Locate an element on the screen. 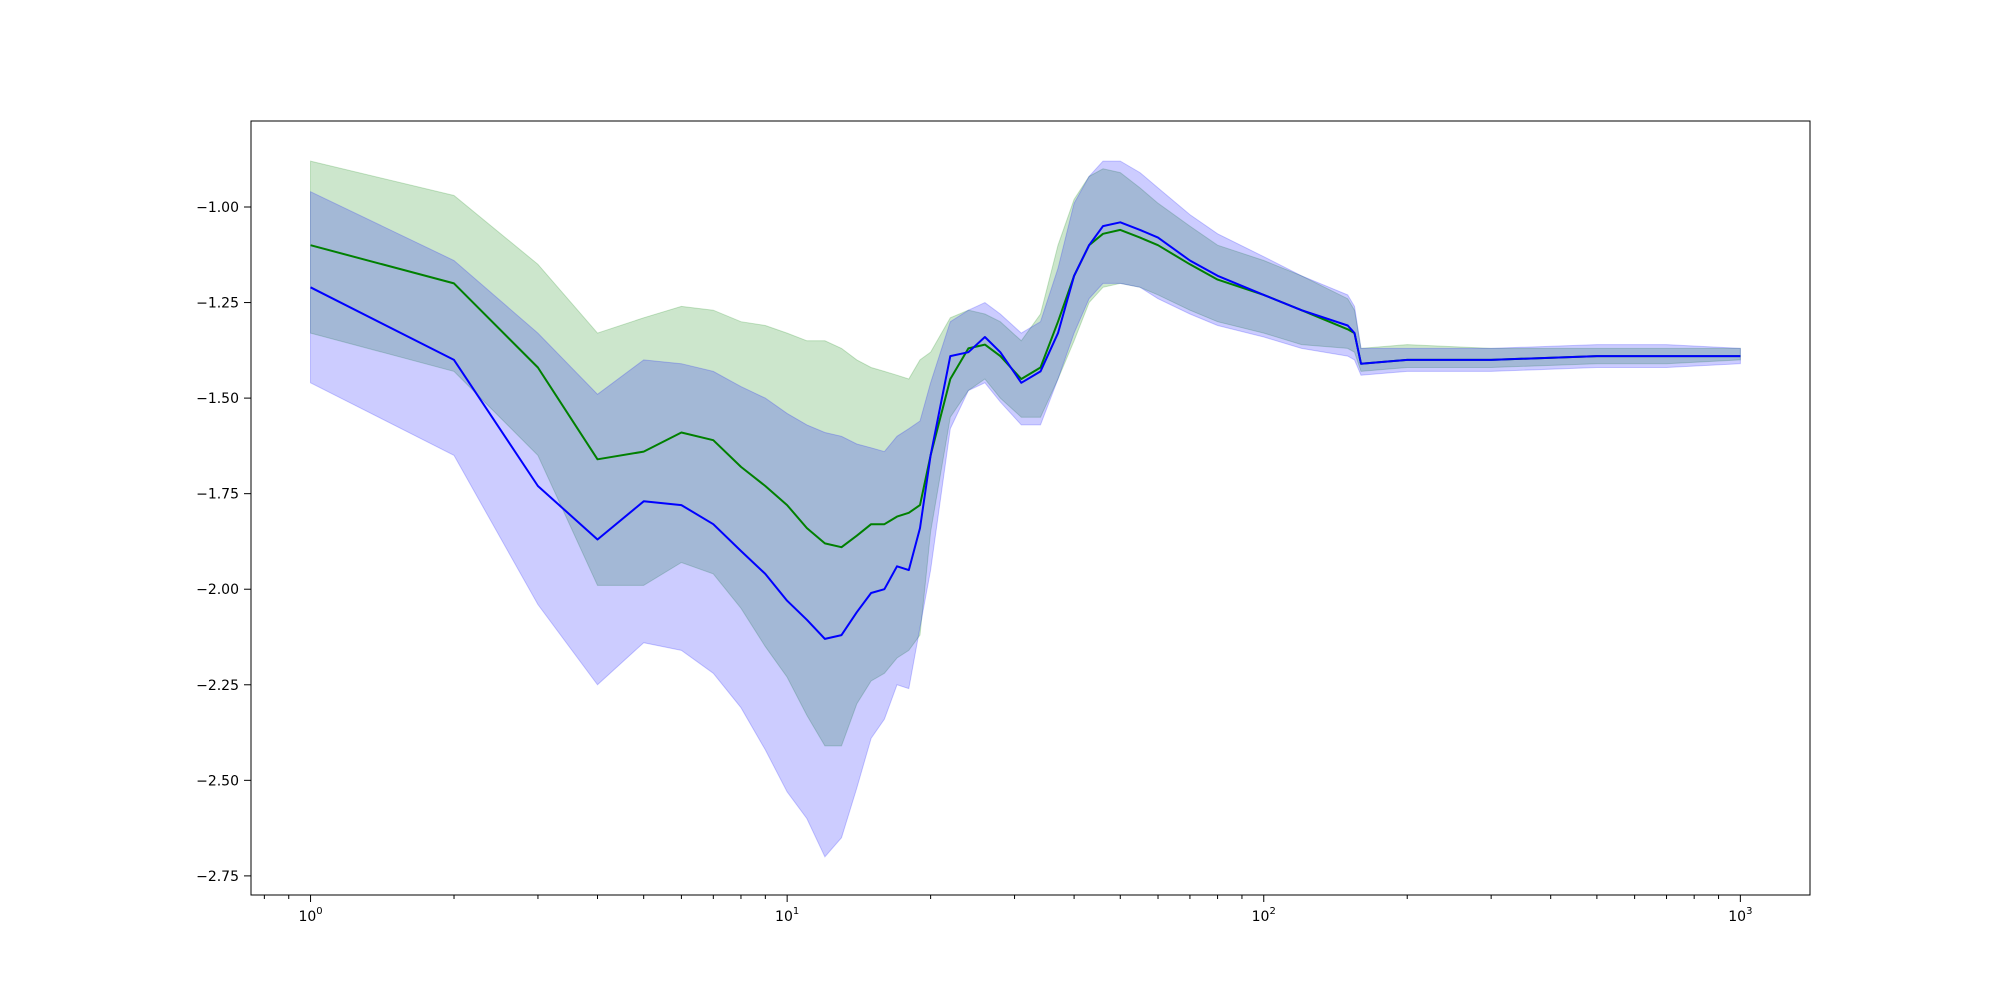 The width and height of the screenshot is (2000, 1000). x-tick-label: 10⁰ is located at coordinates (310, 915).